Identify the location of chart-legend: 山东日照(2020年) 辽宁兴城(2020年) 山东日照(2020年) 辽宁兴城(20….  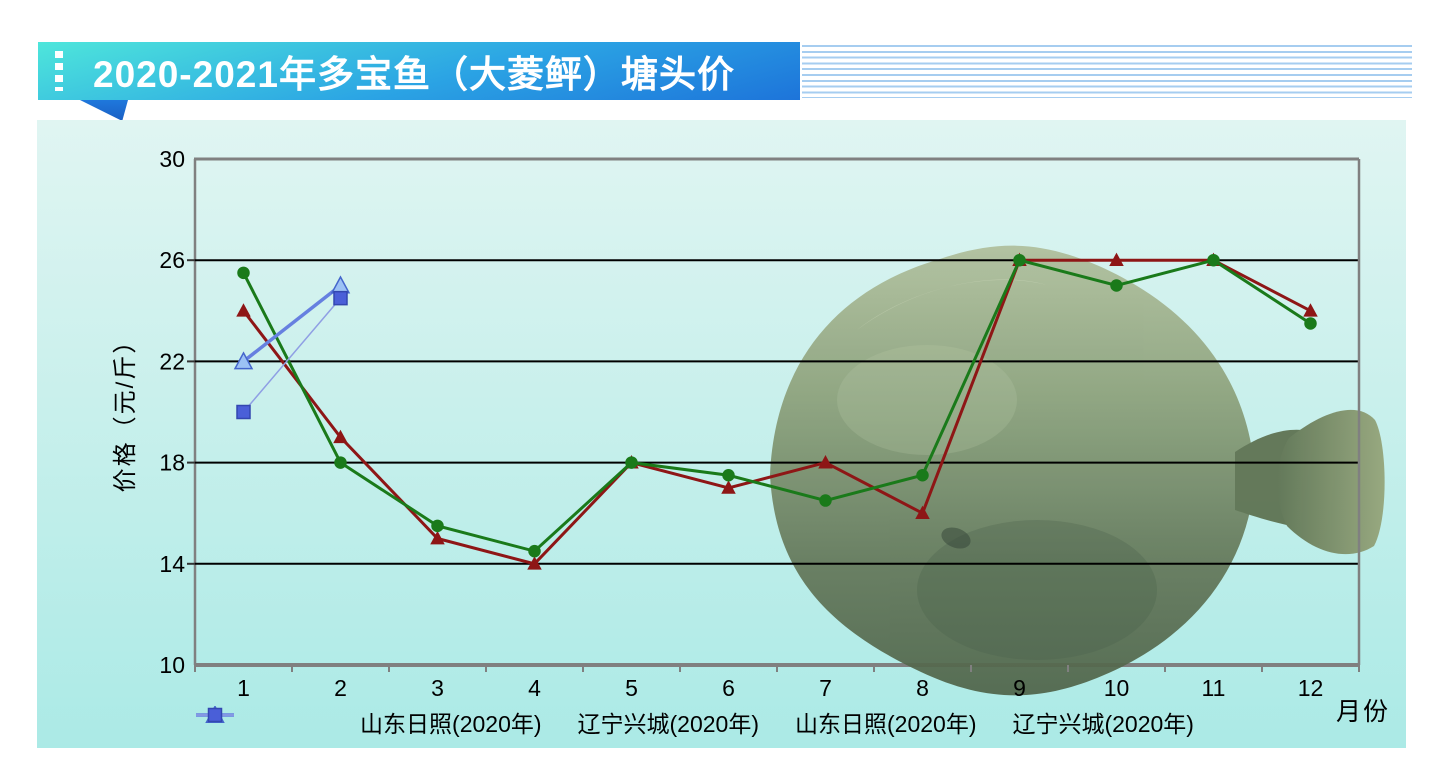
(777, 722).